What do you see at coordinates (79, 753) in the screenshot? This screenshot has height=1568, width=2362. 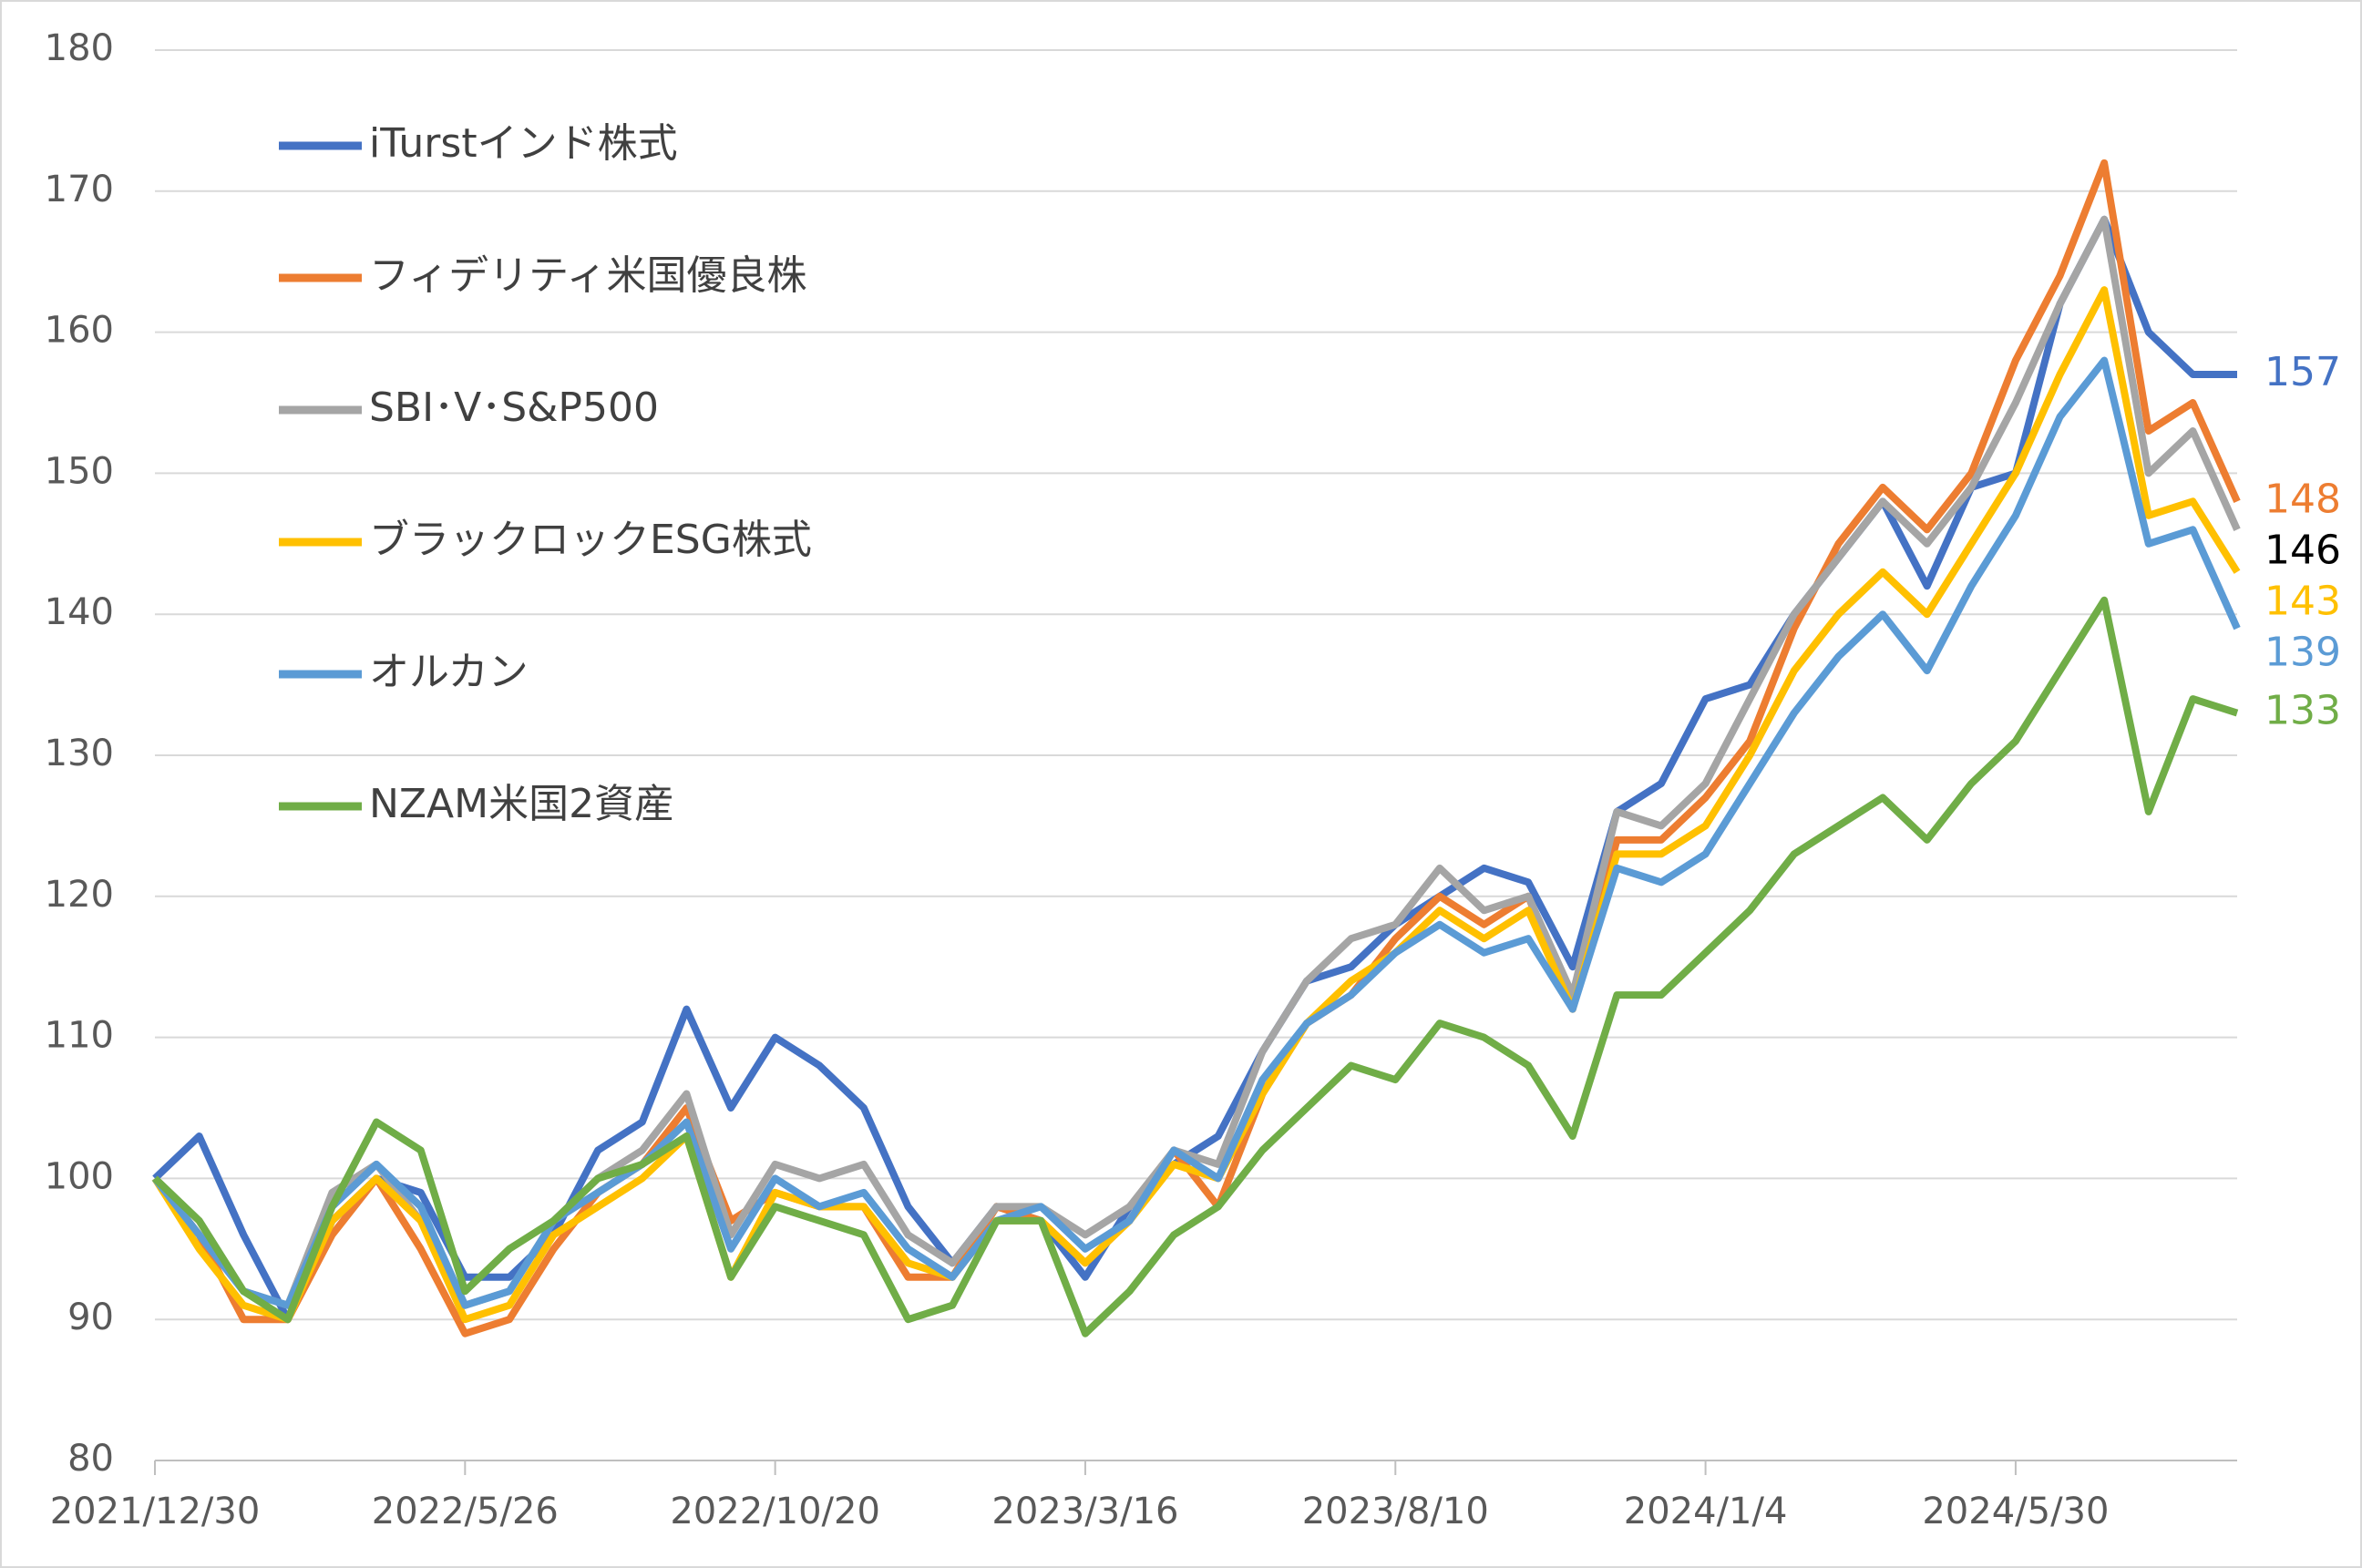 I see `y-tick-label: 130` at bounding box center [79, 753].